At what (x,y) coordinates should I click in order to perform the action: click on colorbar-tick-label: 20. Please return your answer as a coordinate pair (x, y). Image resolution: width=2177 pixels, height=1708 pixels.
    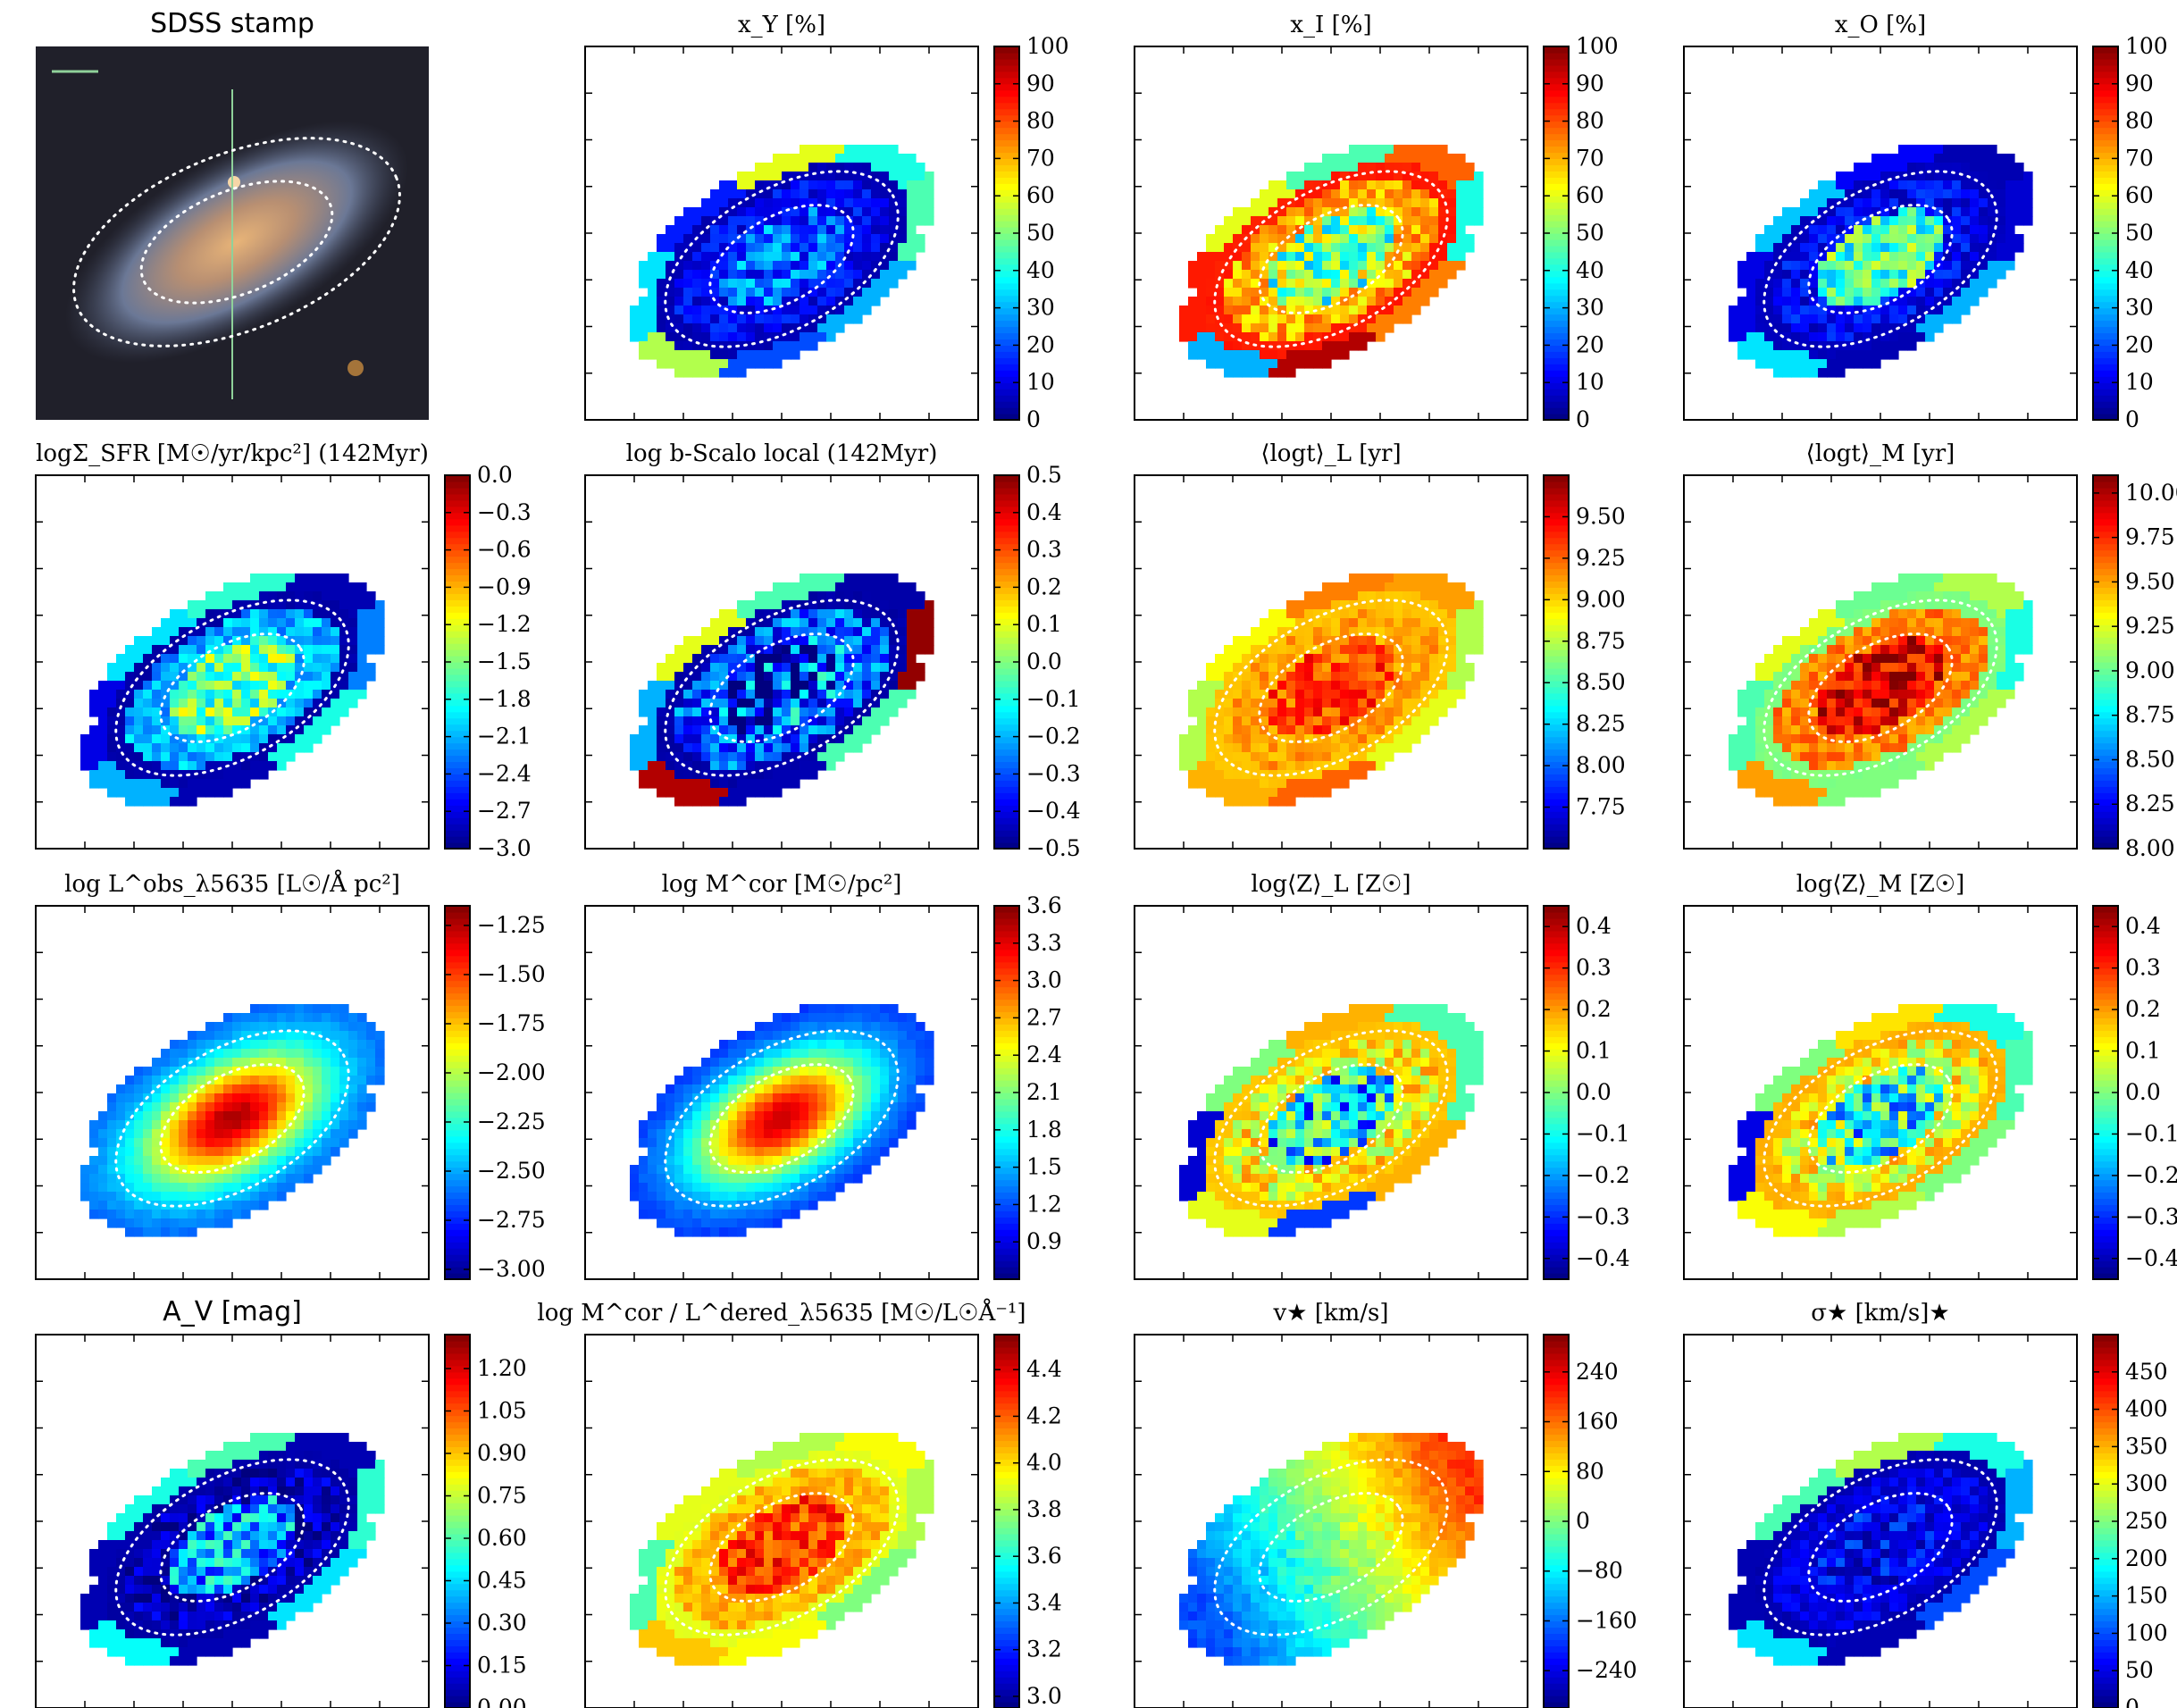
    Looking at the image, I should click on (1590, 344).